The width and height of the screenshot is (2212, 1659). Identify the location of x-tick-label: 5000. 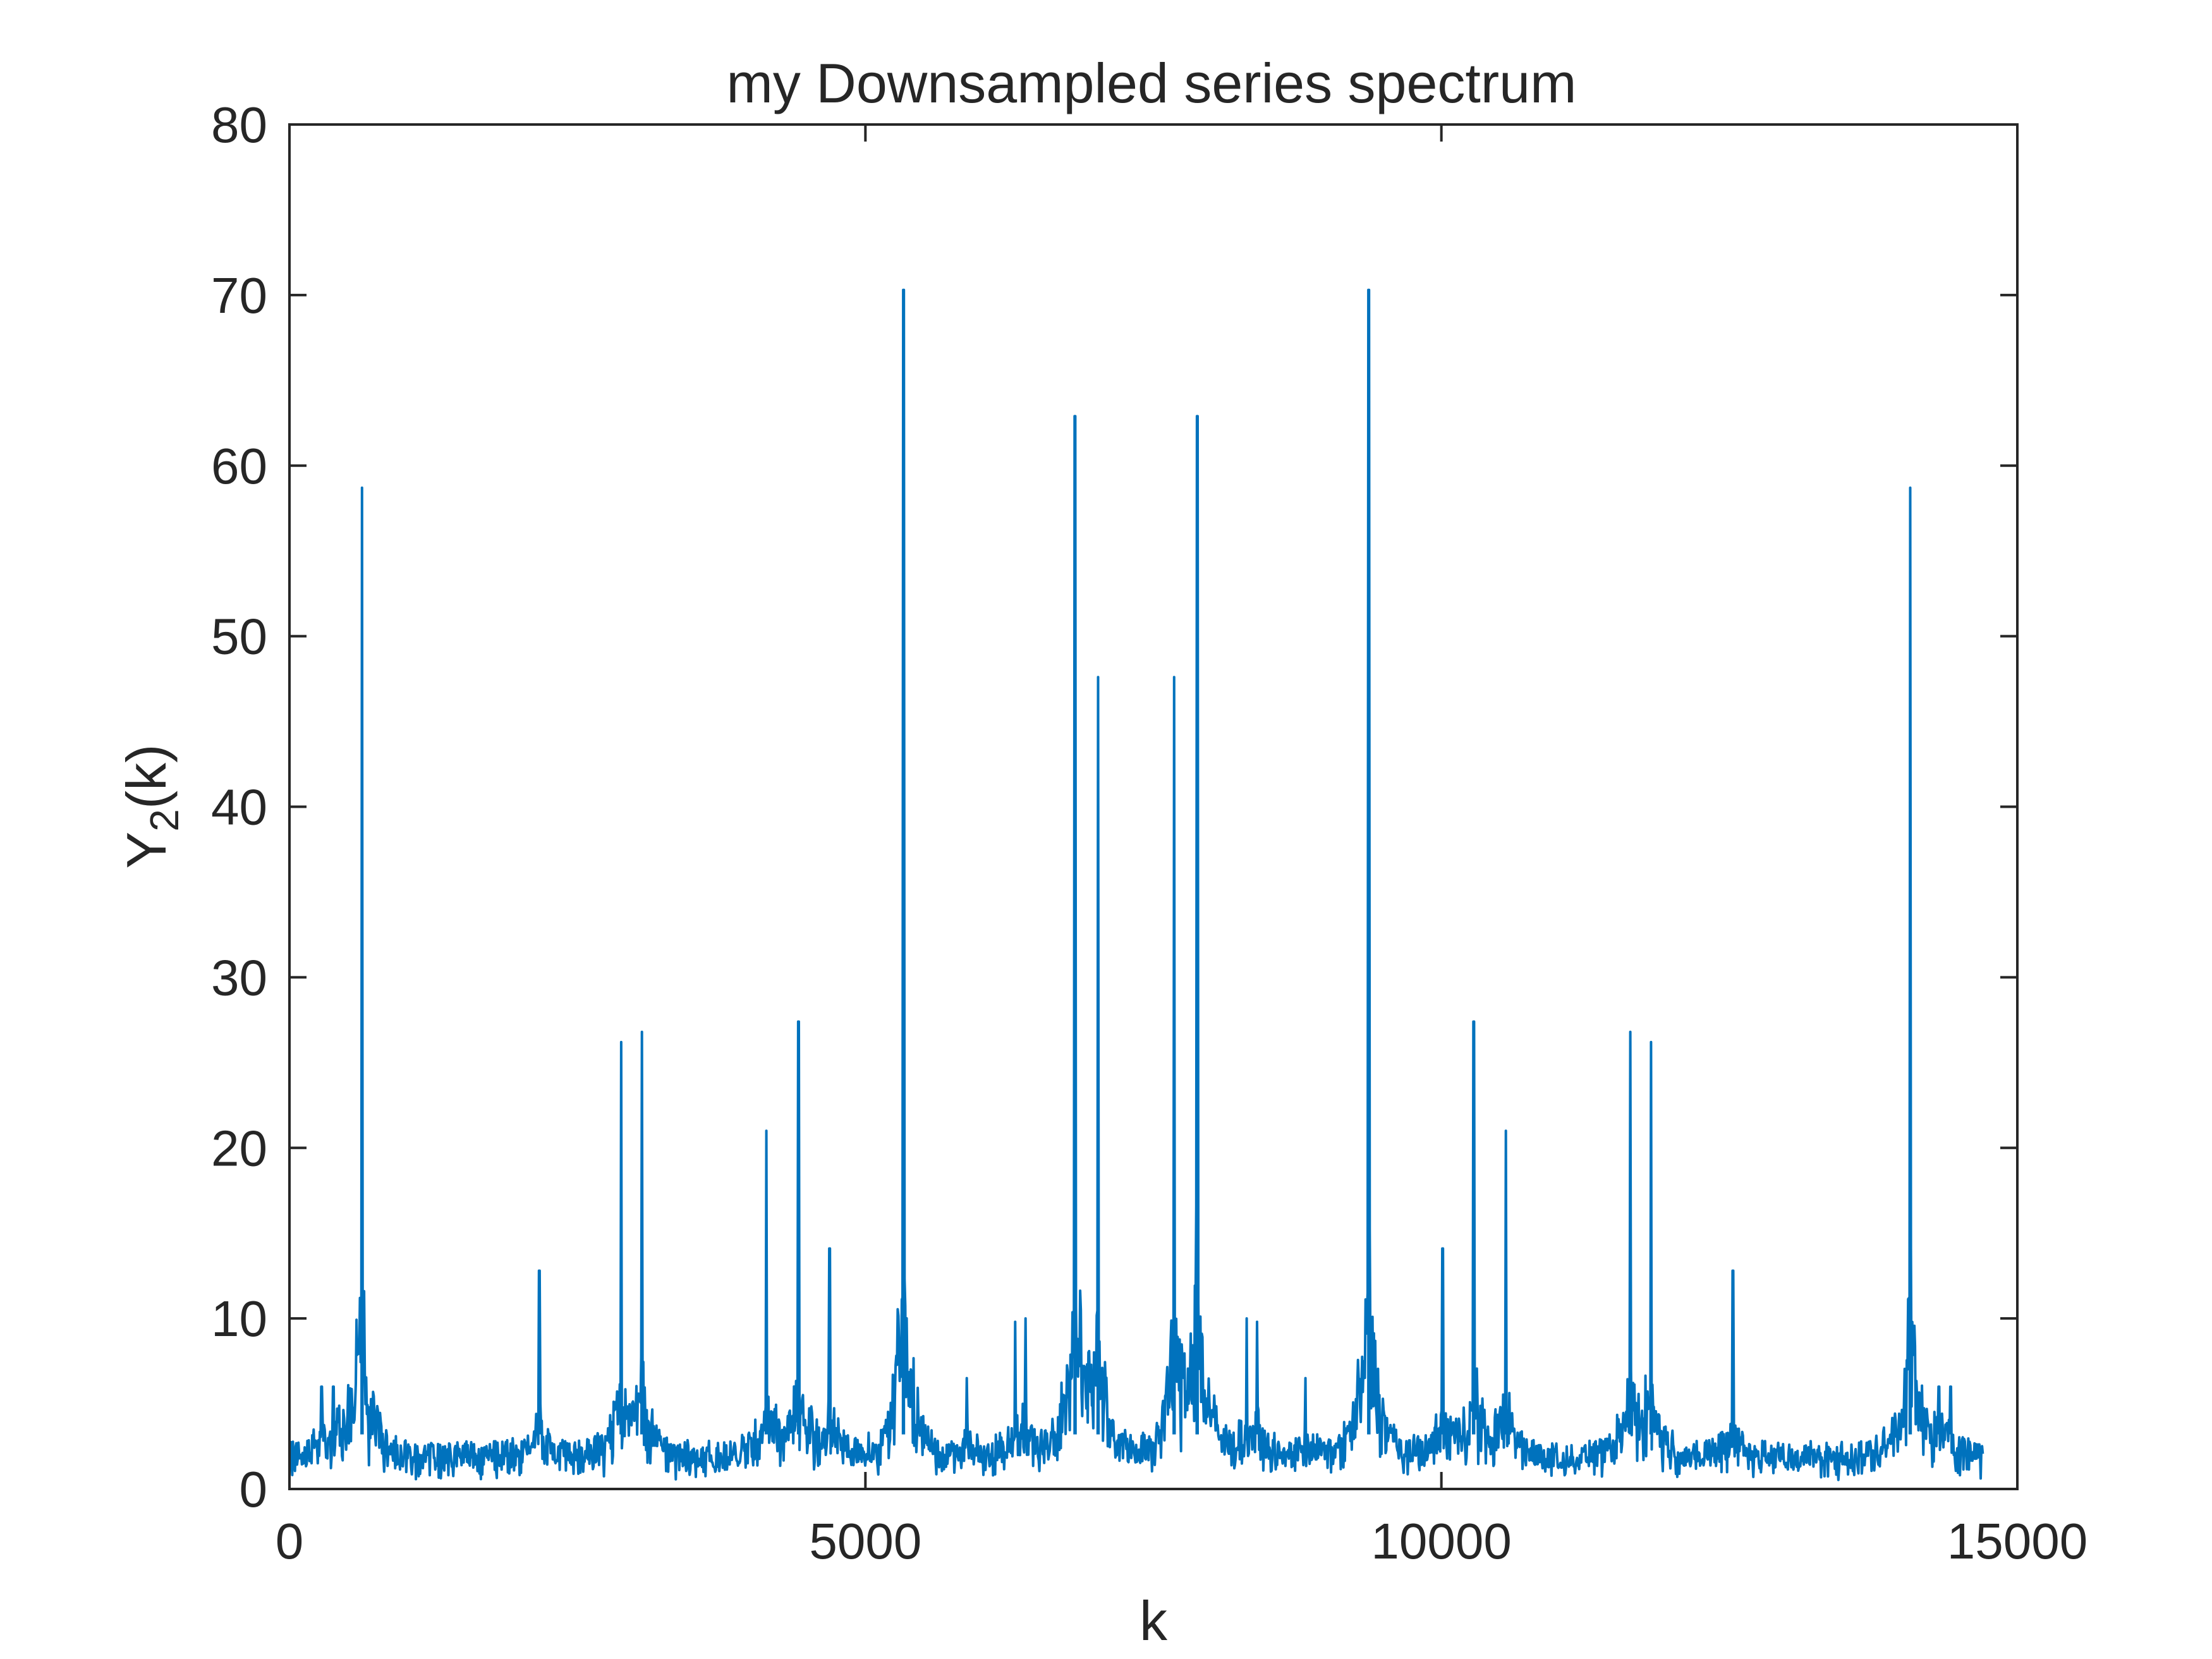
(865, 1541).